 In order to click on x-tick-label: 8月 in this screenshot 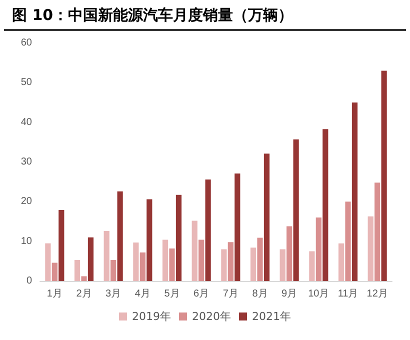, I will do `click(260, 294)`.